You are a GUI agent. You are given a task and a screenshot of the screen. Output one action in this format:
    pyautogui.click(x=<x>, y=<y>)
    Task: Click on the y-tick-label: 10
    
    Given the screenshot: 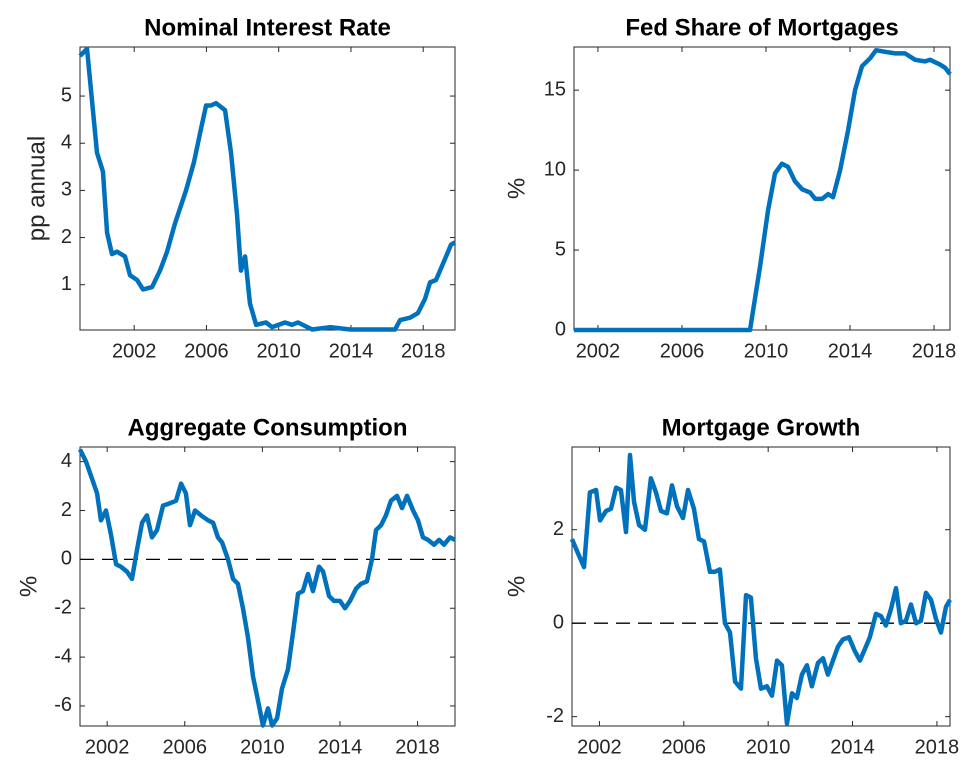 What is the action you would take?
    pyautogui.click(x=555, y=169)
    